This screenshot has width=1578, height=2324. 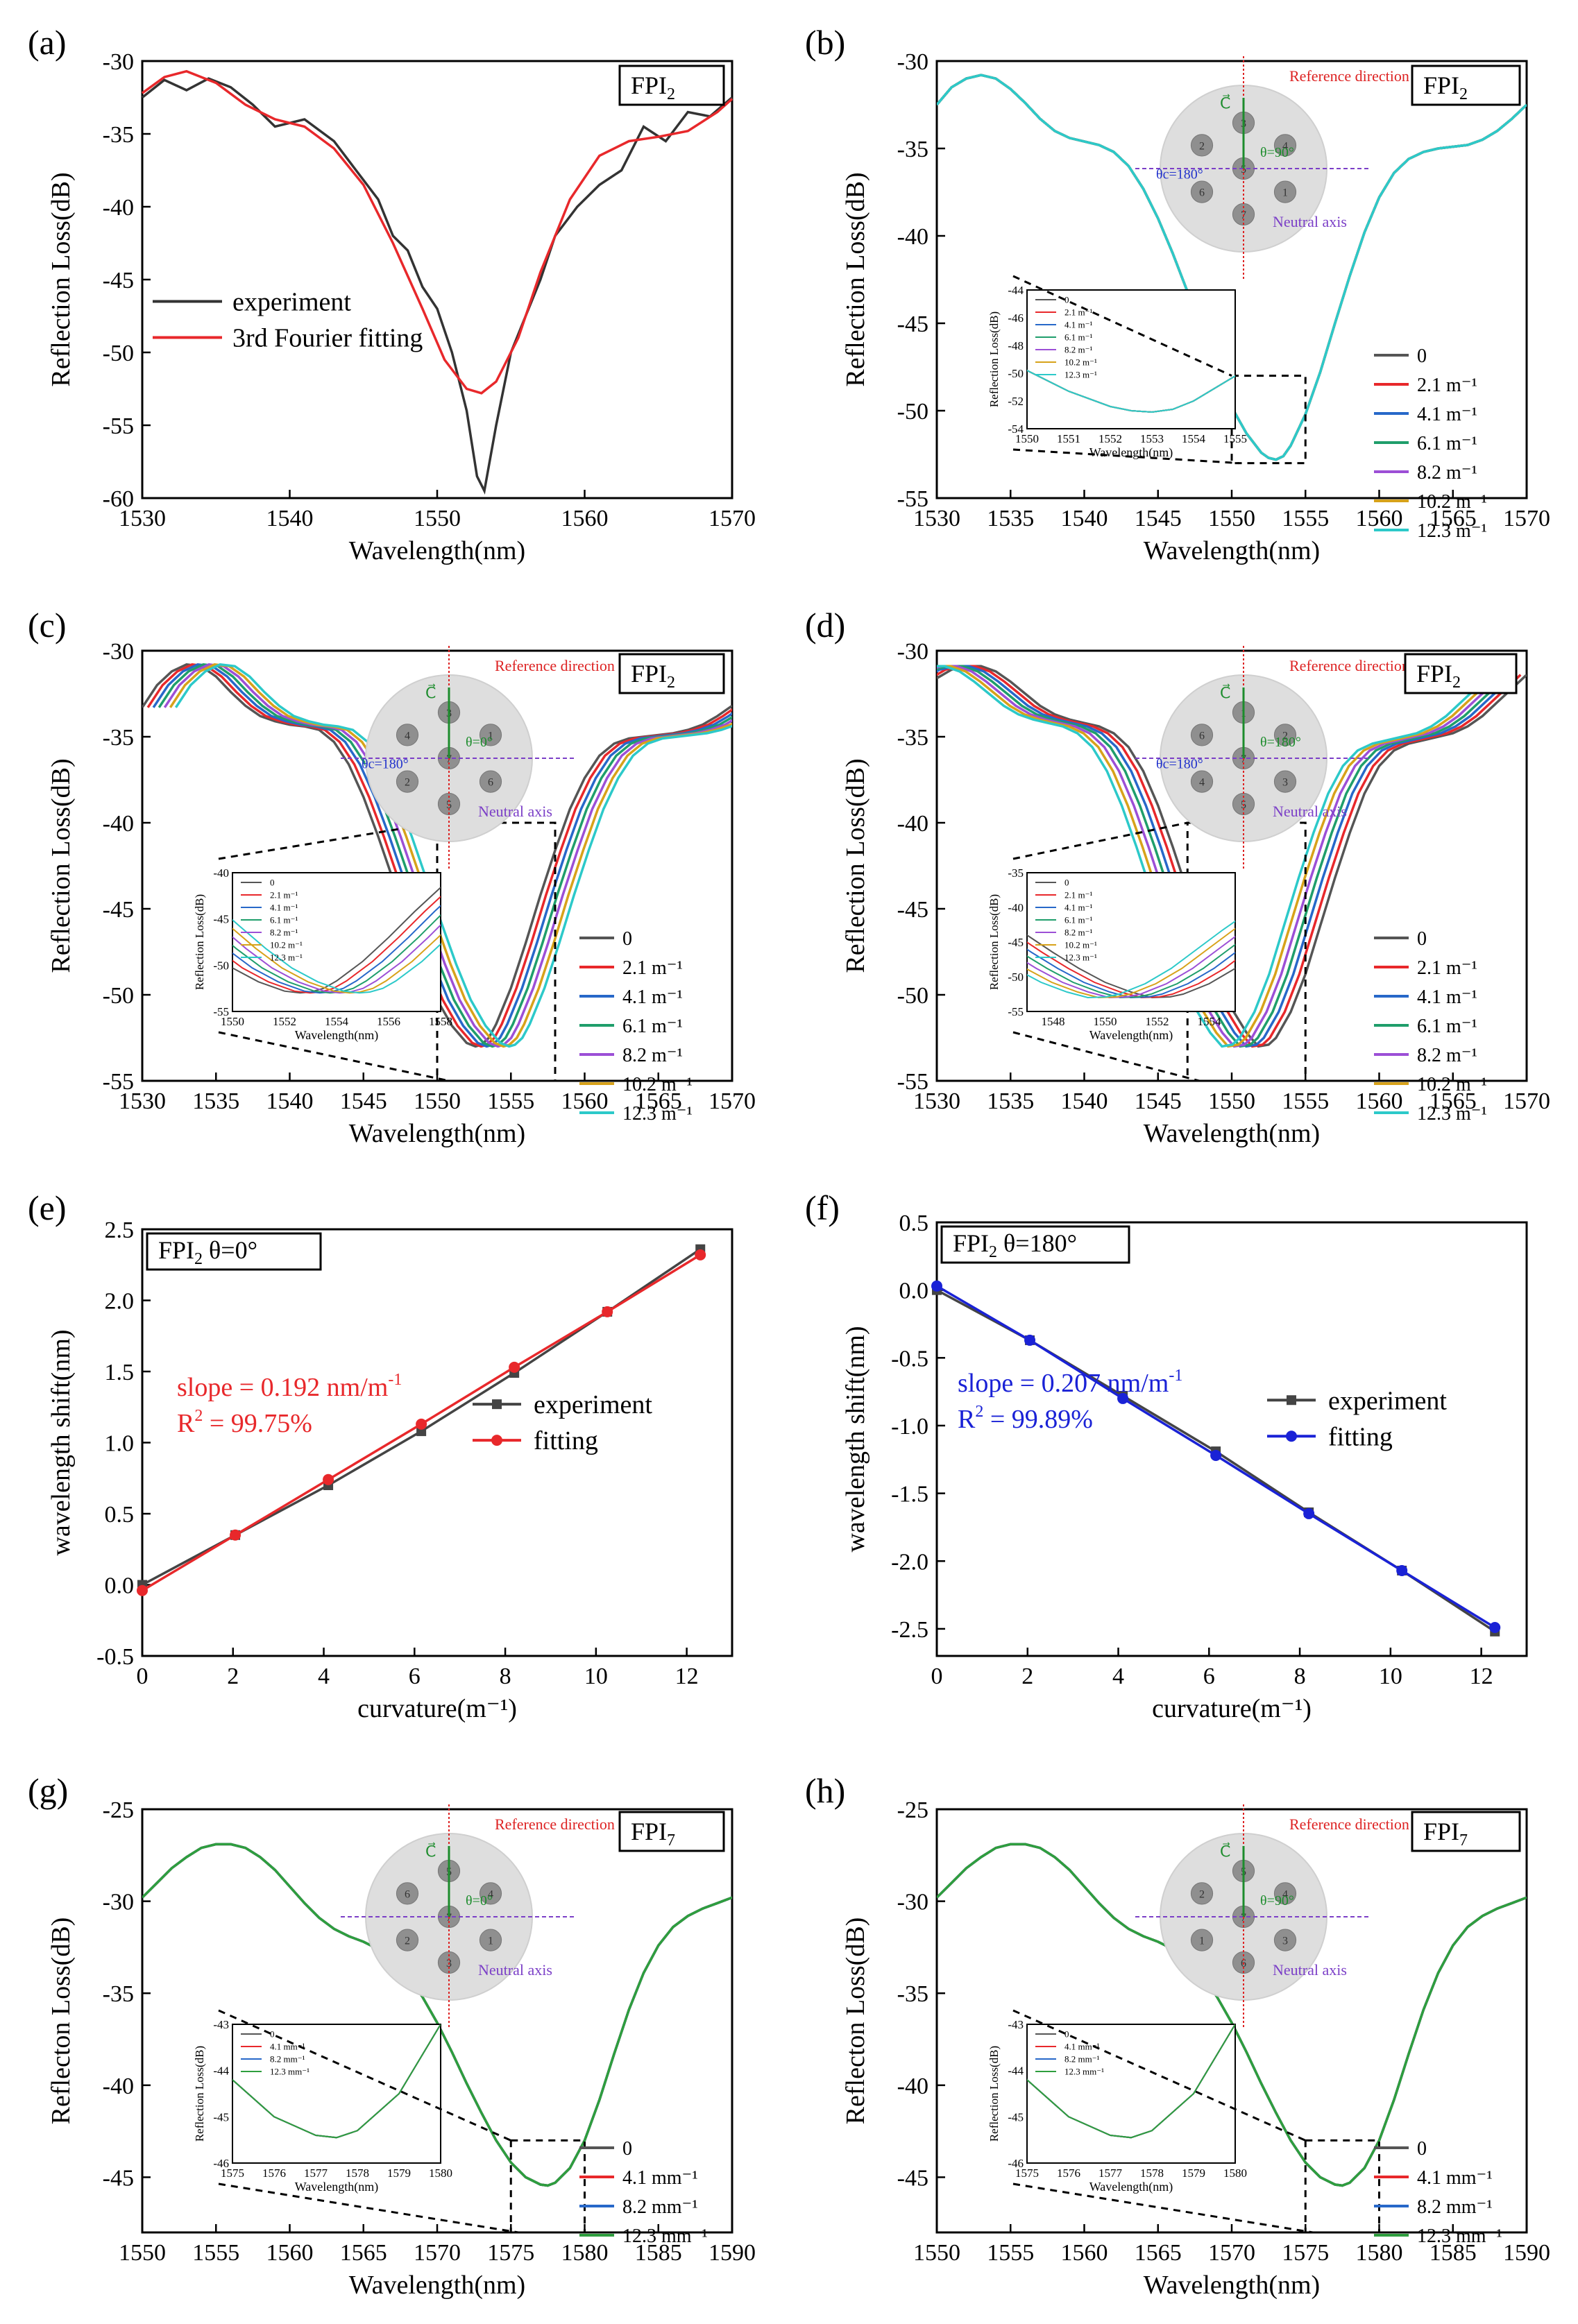 What do you see at coordinates (1455, 2207) in the screenshot?
I see `legend-entry: 8.2 mm⁻¹` at bounding box center [1455, 2207].